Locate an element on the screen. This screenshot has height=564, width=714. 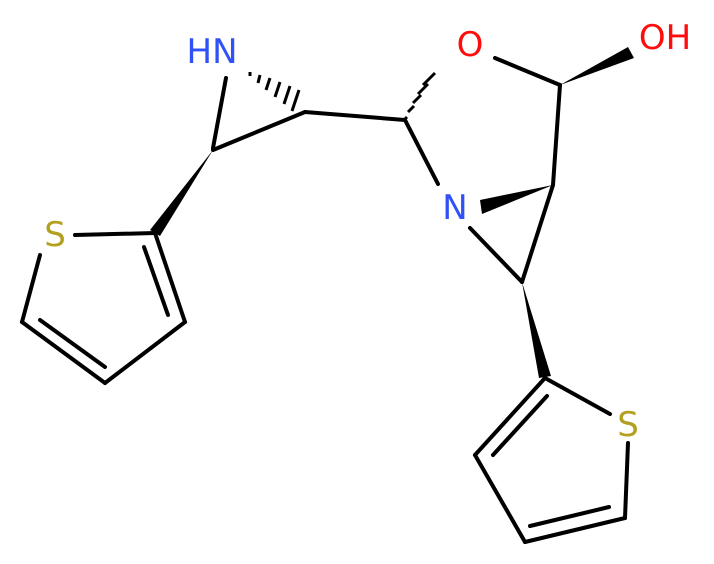
atom-label: OH is located at coordinates (665, 38).